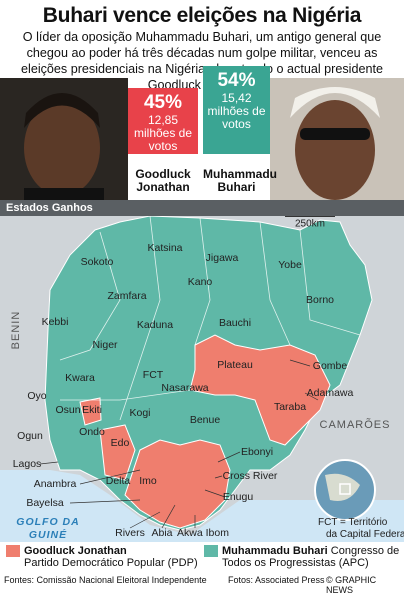 This screenshot has width=404, height=595. Describe the element at coordinates (240, 180) in the screenshot. I see `candidate-name: Muhammadu Buhari` at that location.